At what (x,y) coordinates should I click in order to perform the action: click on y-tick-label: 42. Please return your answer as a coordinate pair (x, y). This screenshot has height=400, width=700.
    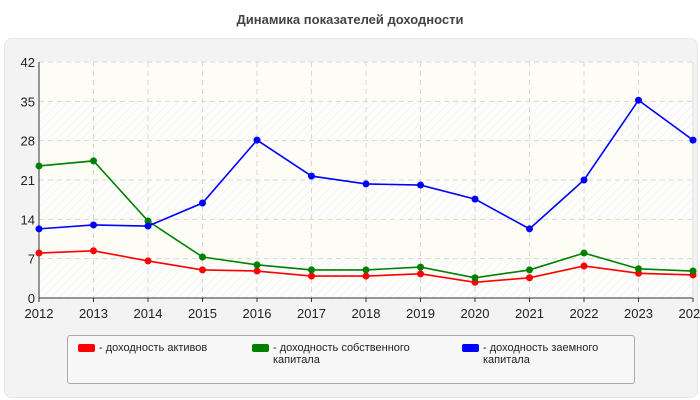
    Looking at the image, I should click on (28, 62).